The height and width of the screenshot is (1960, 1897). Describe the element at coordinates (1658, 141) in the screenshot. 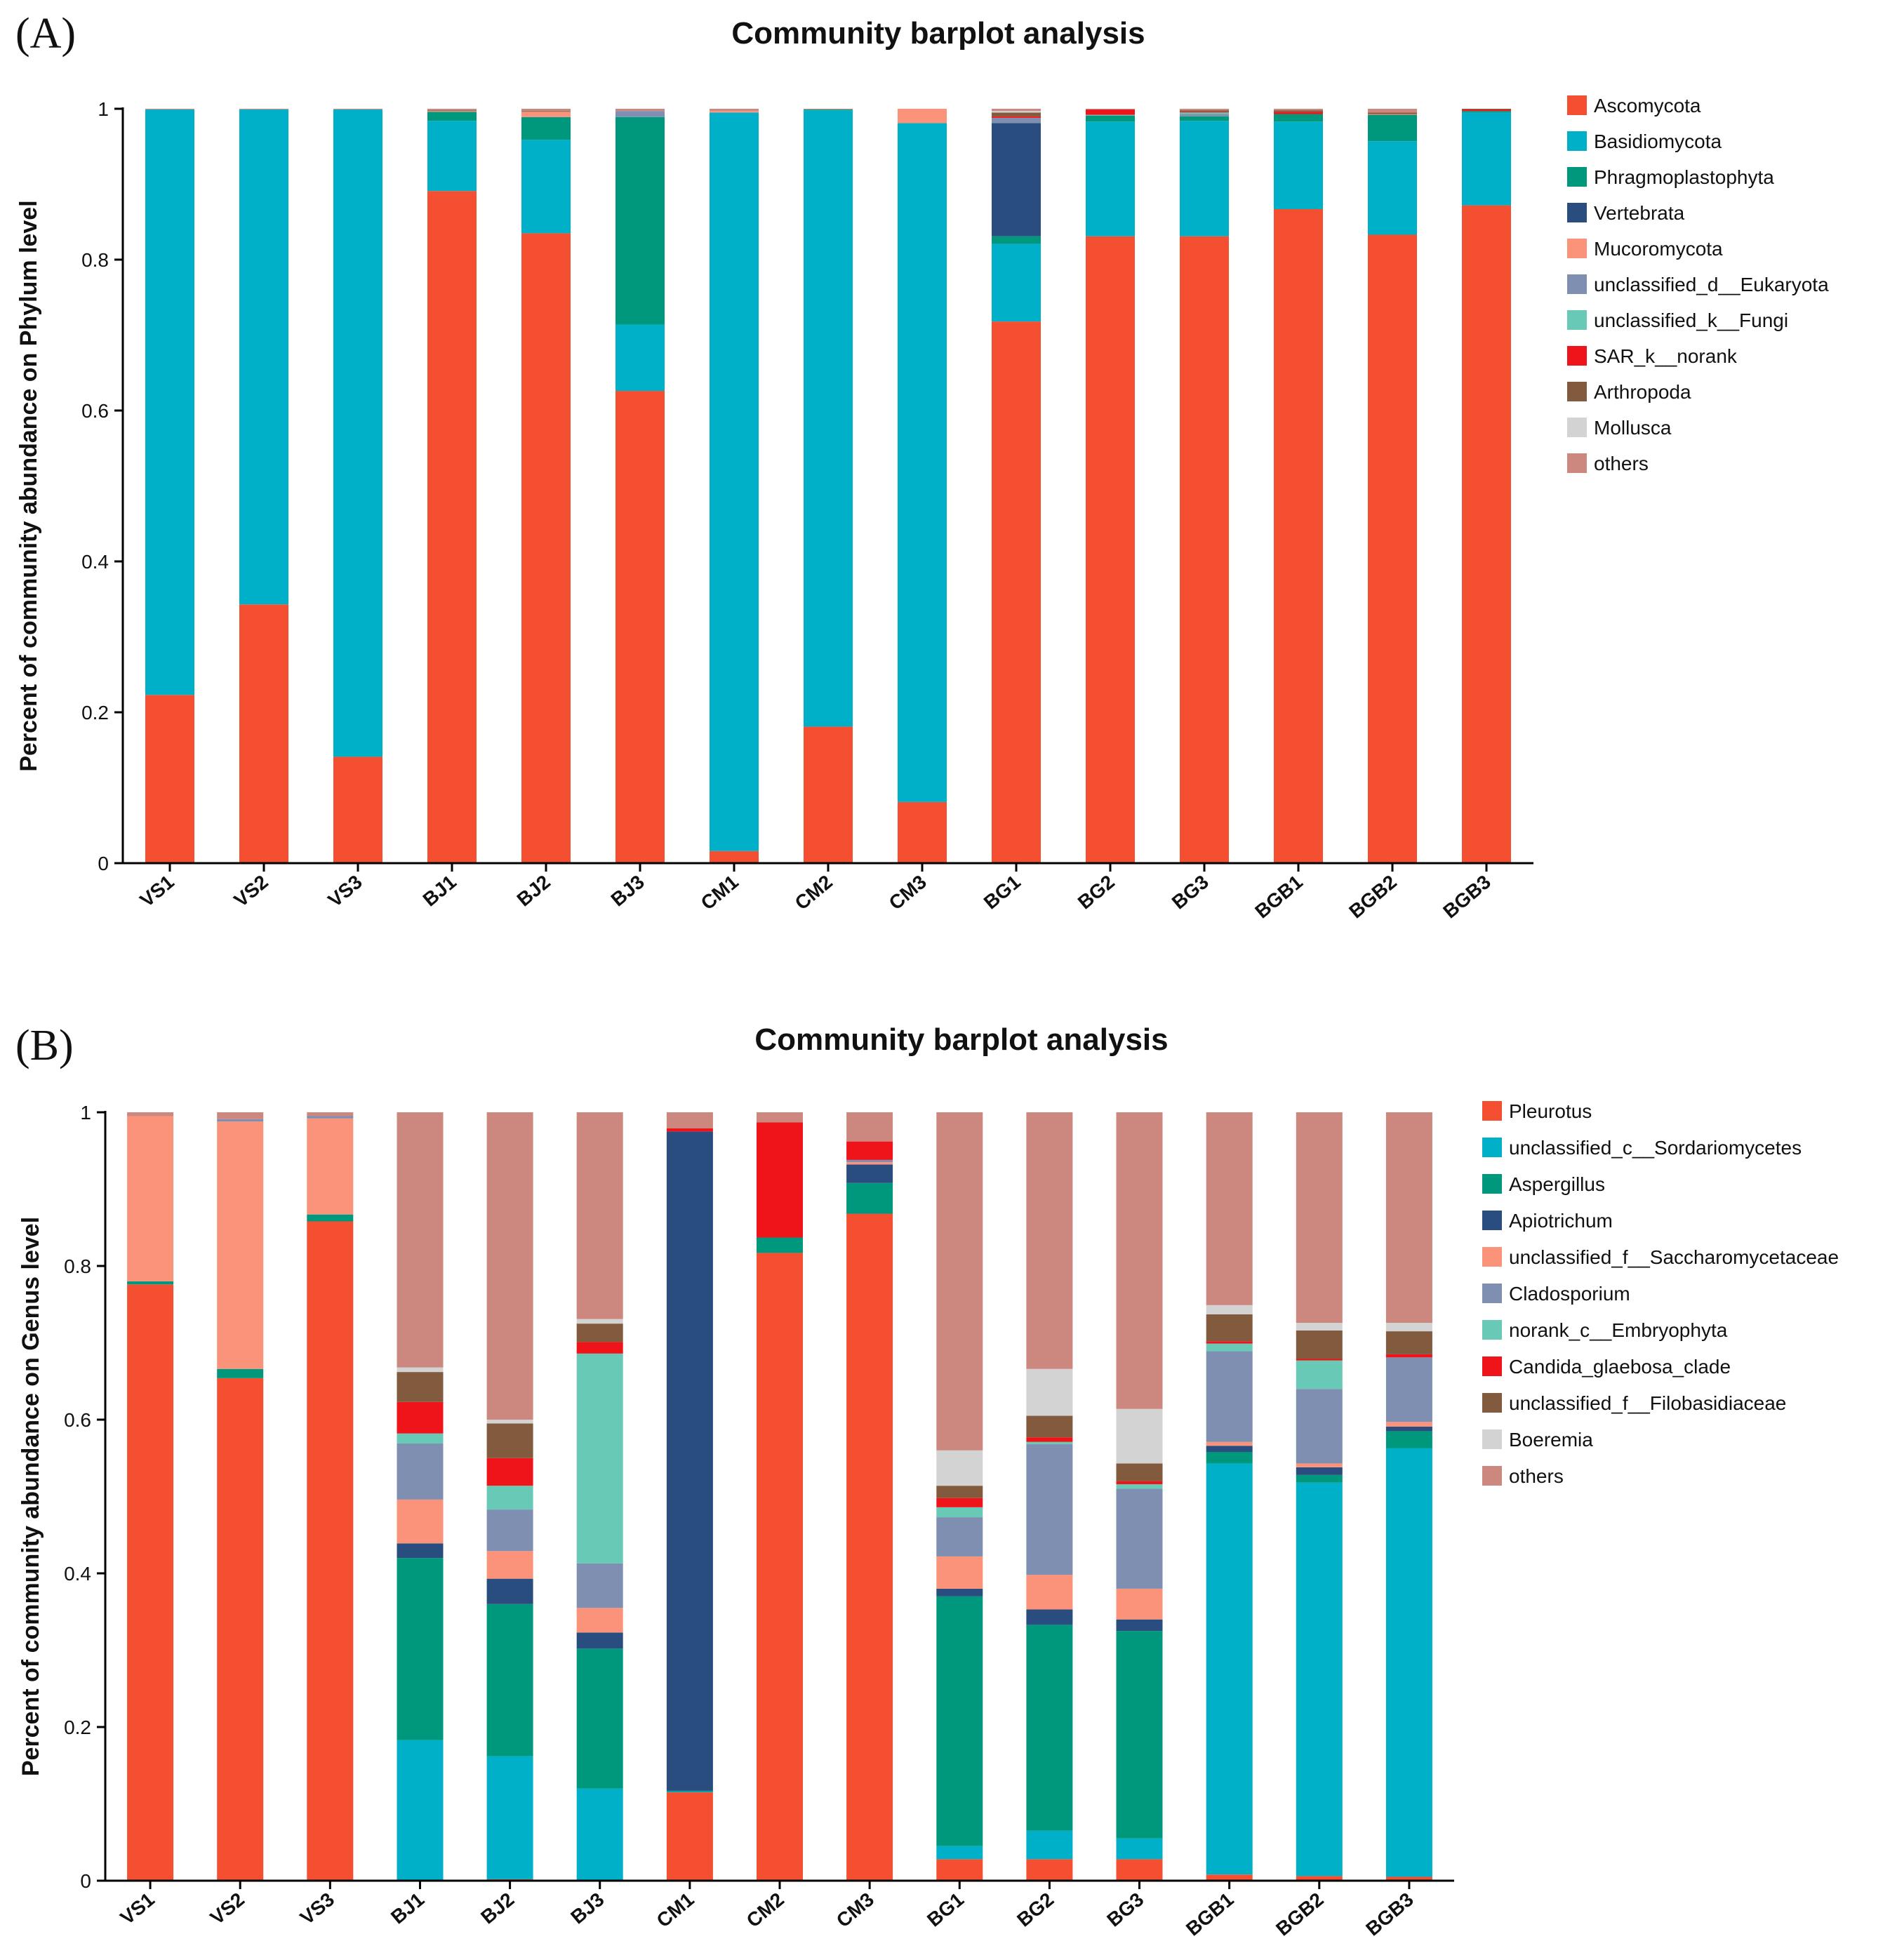

I see `legend-label: Basidiomycota` at that location.